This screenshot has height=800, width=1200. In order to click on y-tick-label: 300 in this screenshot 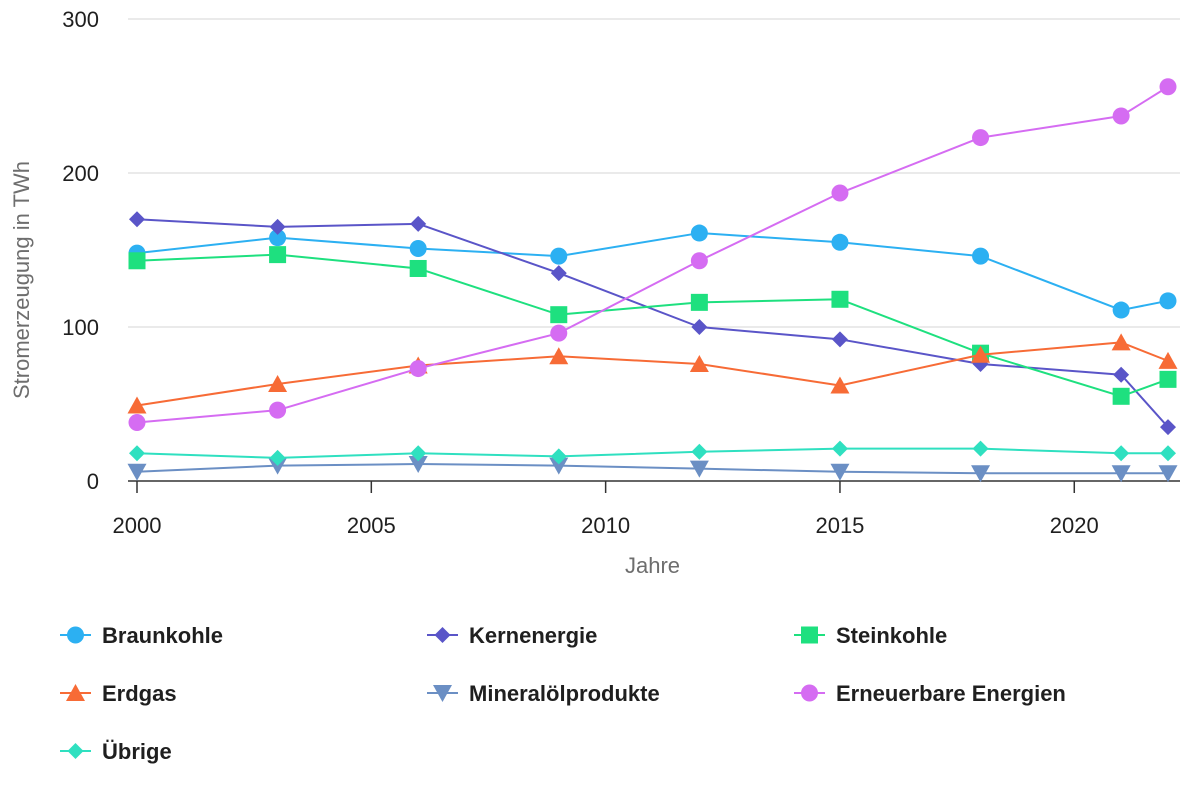, I will do `click(80, 19)`.